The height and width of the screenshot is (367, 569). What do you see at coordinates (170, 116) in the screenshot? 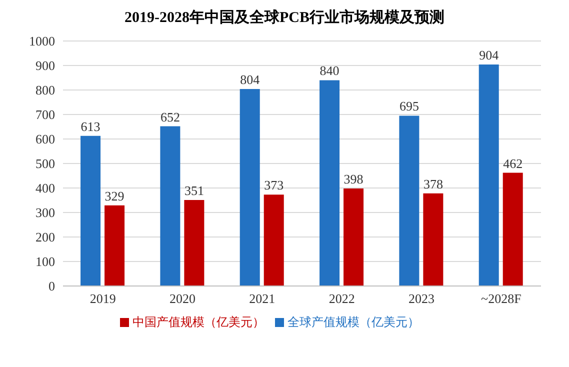
I see `data-label: 652` at bounding box center [170, 116].